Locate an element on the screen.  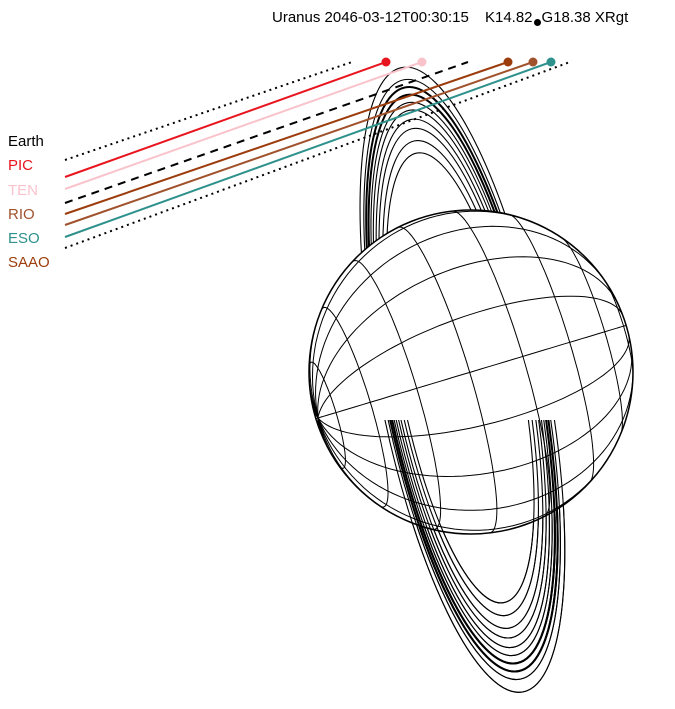
planet-name: Uranus is located at coordinates (296, 17).